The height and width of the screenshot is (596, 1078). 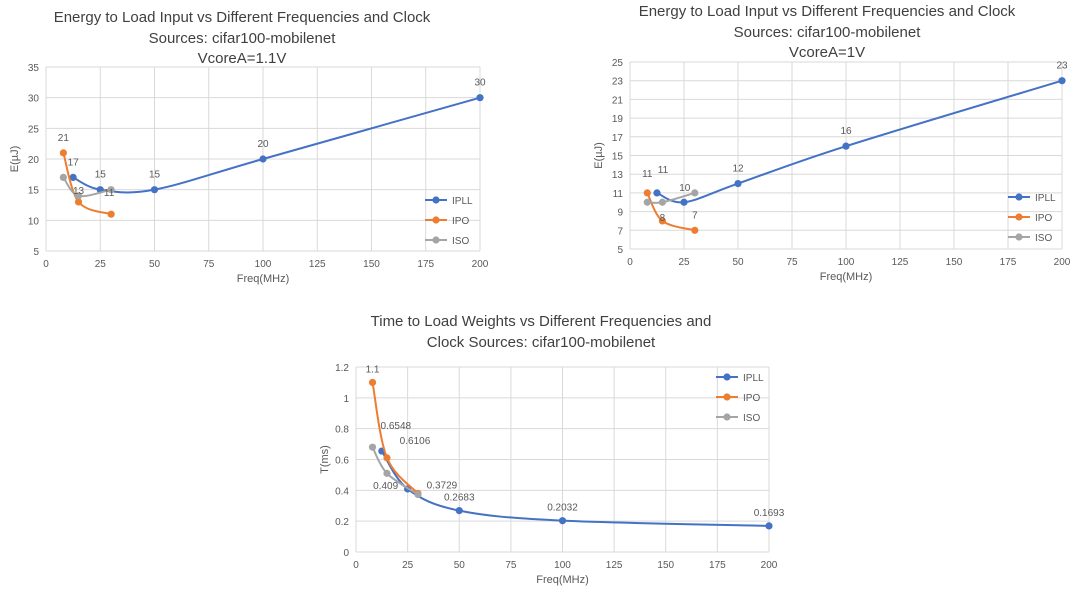 What do you see at coordinates (415, 441) in the screenshot?
I see `data-label: 0.6106` at bounding box center [415, 441].